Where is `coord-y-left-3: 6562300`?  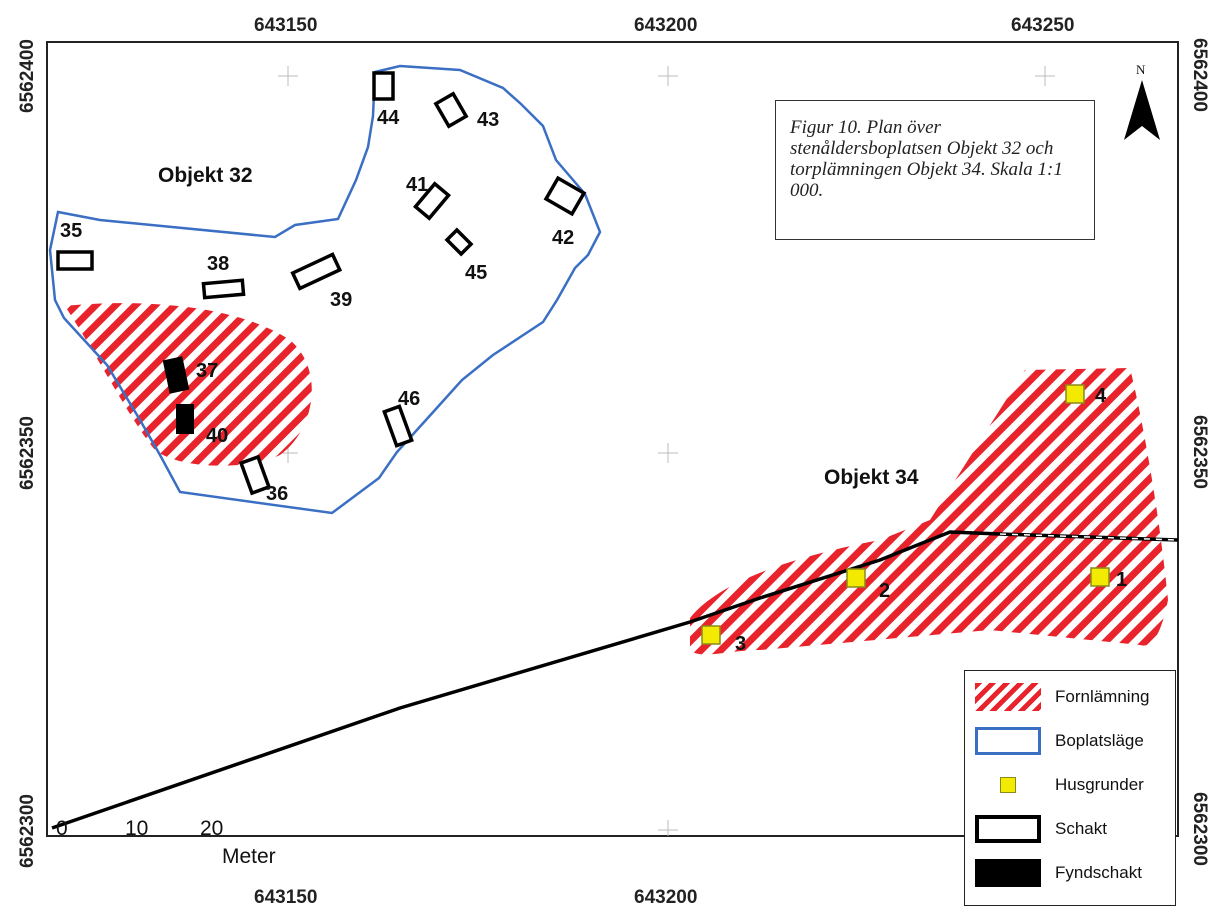
coord-y-left-3: 6562300 is located at coordinates (27, 831).